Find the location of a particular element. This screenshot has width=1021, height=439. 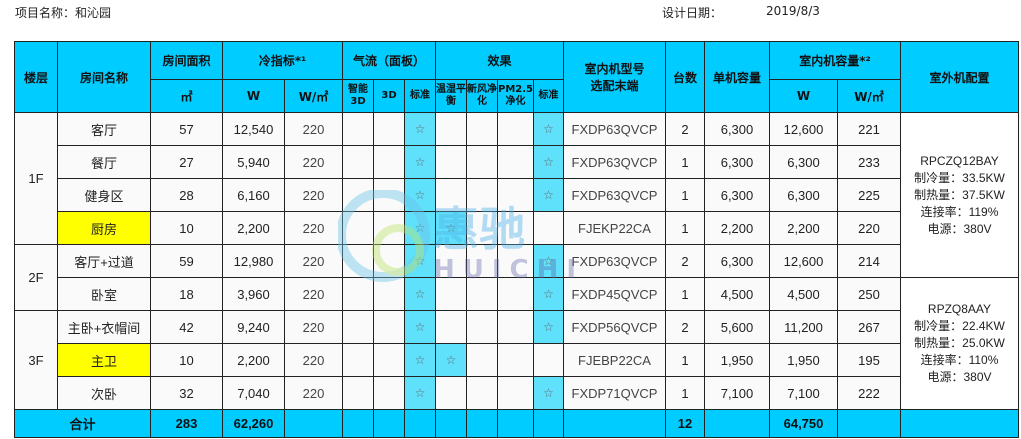

room-name: 次卧 is located at coordinates (104, 393).